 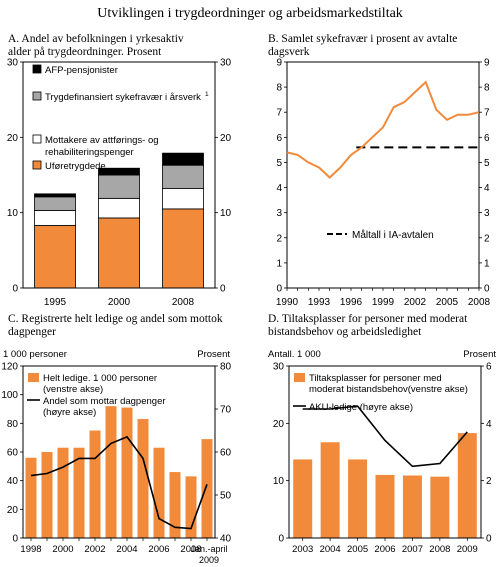 I want to click on c-plot-frame, so click(x=119, y=452).